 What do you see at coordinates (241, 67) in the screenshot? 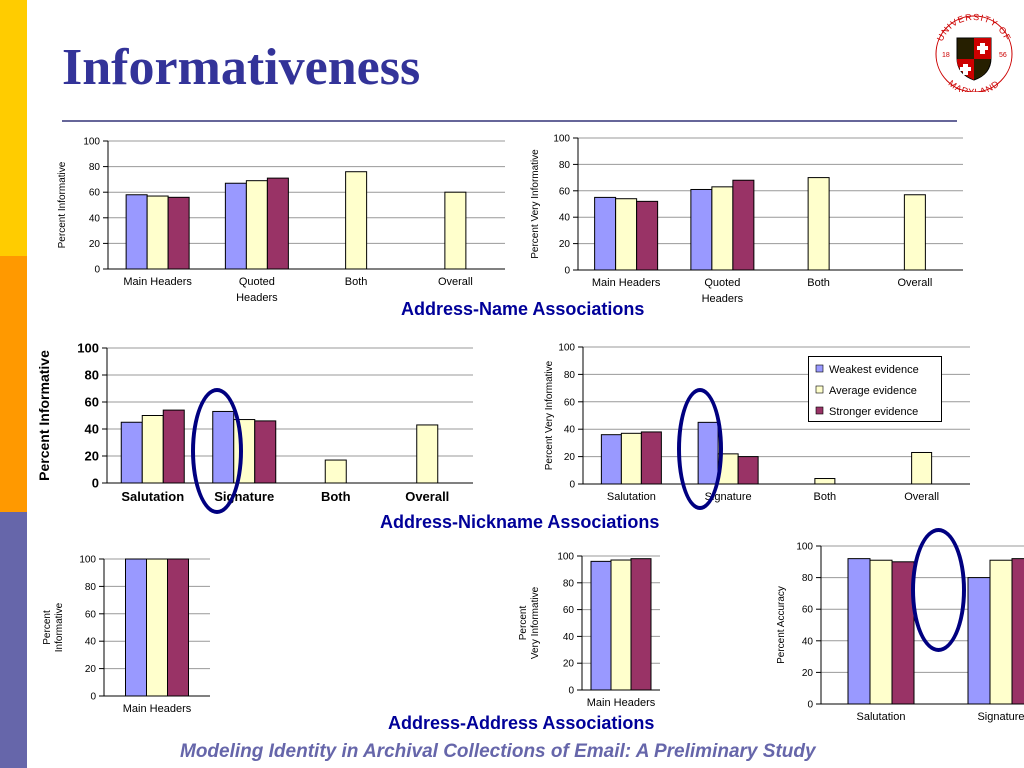
I see `slide-title: Informativeness` at bounding box center [241, 67].